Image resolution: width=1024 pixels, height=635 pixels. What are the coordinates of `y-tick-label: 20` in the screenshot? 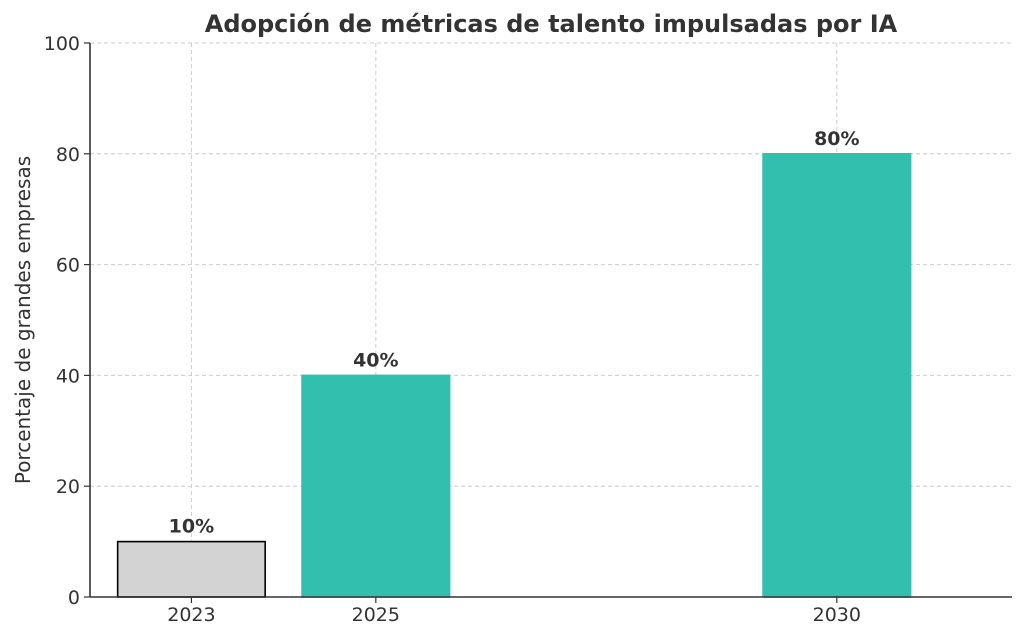 It's located at (68, 487).